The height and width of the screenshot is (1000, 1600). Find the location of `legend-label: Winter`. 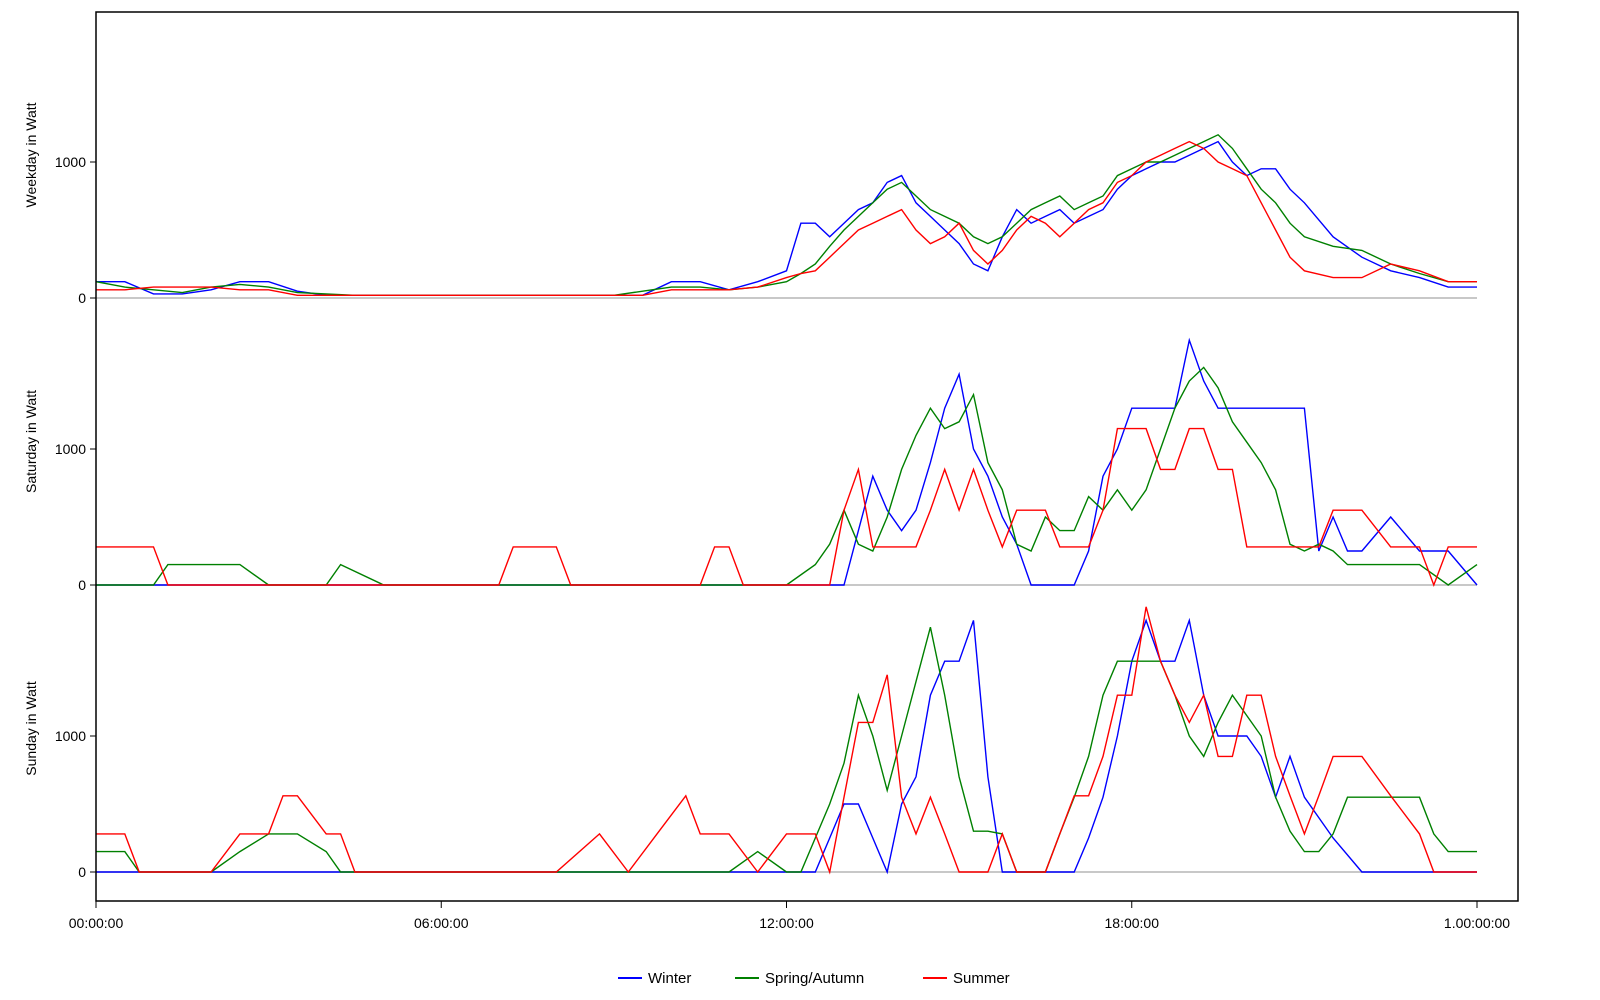

legend-label: Winter is located at coordinates (669, 978).